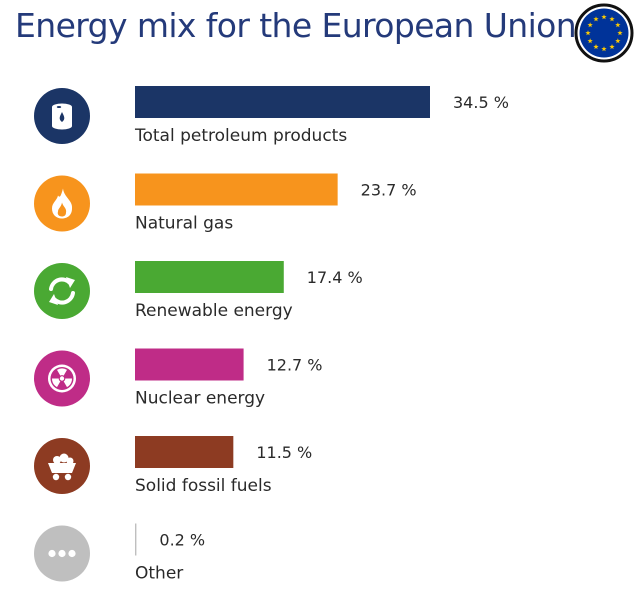 The width and height of the screenshot is (640, 589). What do you see at coordinates (119, 553) in the screenshot?
I see `chart-row: 0.2 % Other` at bounding box center [119, 553].